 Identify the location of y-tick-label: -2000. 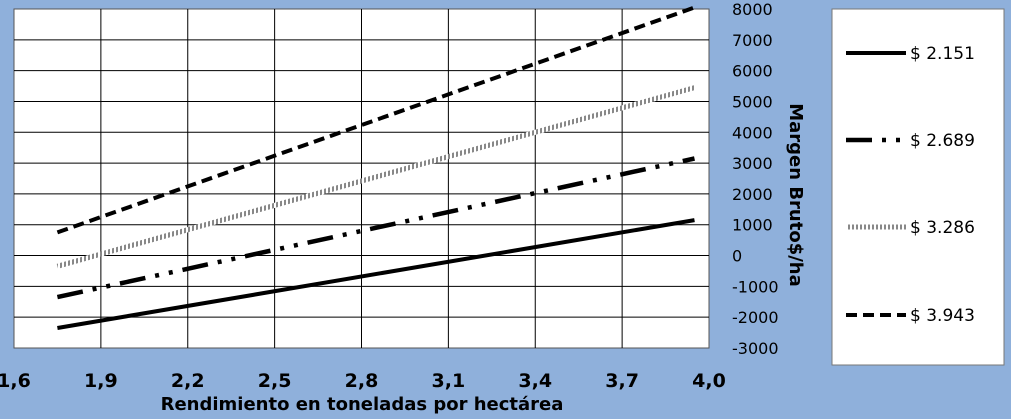
(755, 317).